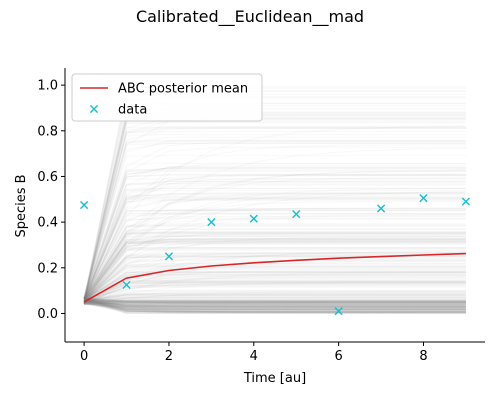  What do you see at coordinates (167, 97) in the screenshot?
I see `legend-box` at bounding box center [167, 97].